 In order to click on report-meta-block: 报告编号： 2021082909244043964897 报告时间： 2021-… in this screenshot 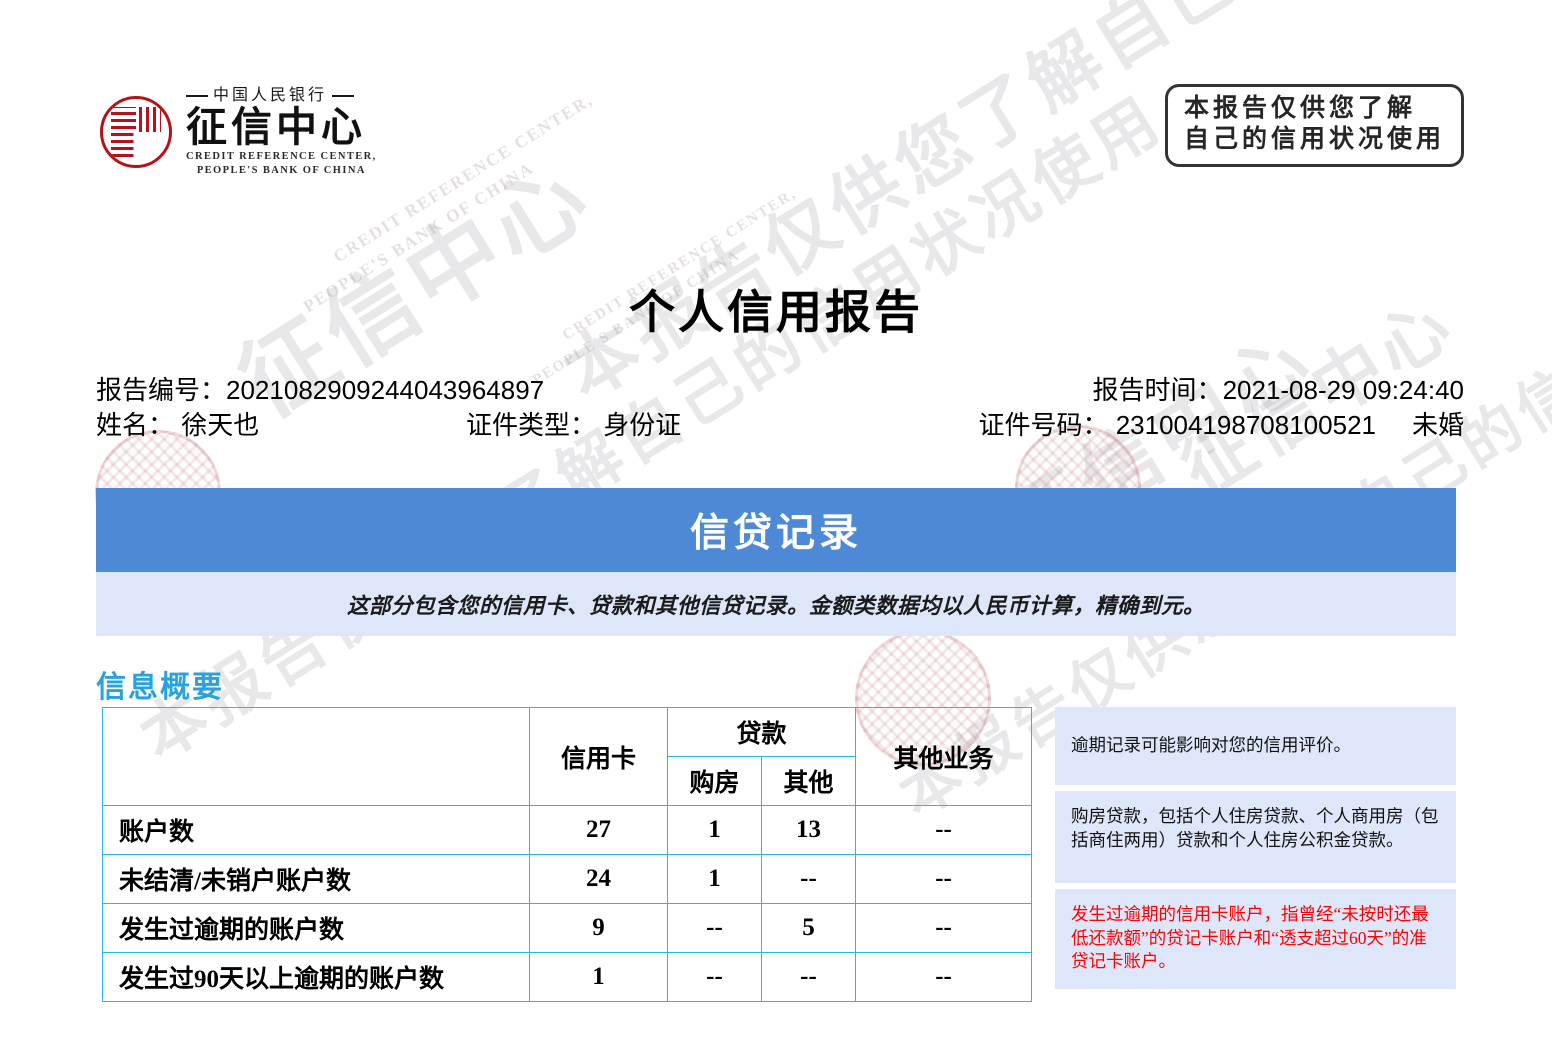, I will do `click(780, 407)`.